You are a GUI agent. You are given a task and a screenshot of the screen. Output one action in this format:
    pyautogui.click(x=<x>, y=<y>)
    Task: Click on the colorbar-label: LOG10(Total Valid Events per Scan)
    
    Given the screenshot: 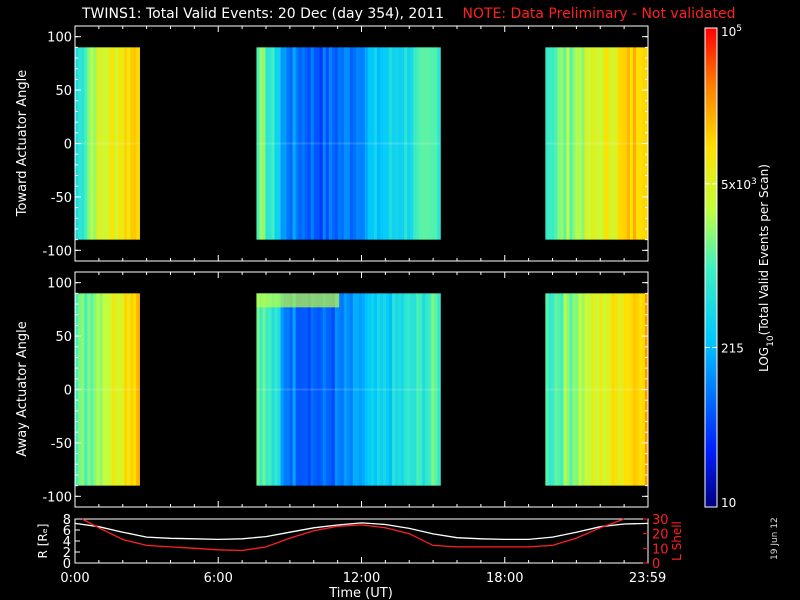 What is the action you would take?
    pyautogui.click(x=766, y=268)
    